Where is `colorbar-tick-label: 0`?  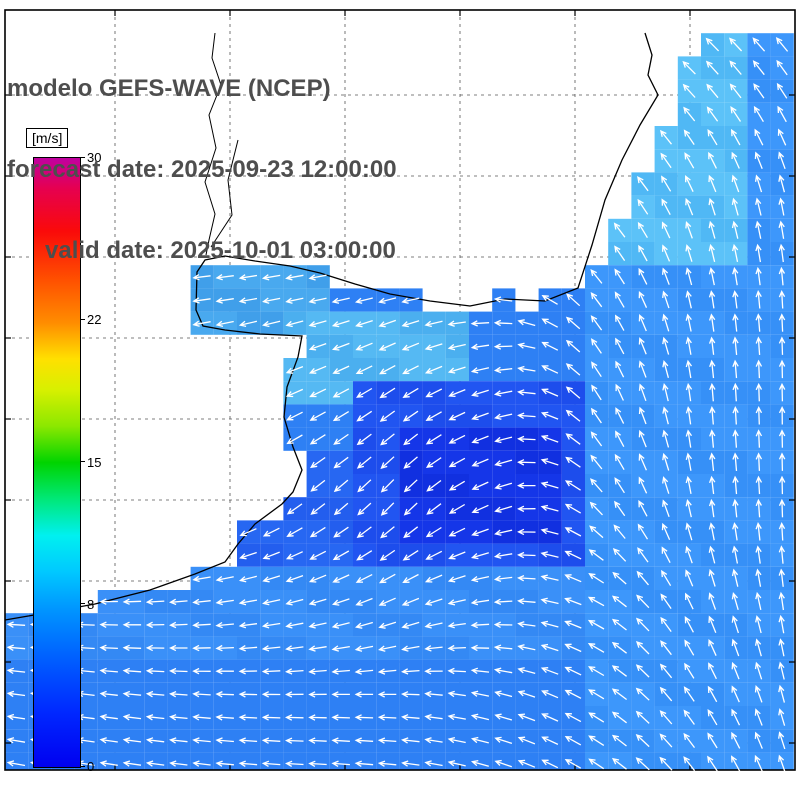
colorbar-tick-label: 0 is located at coordinates (91, 766).